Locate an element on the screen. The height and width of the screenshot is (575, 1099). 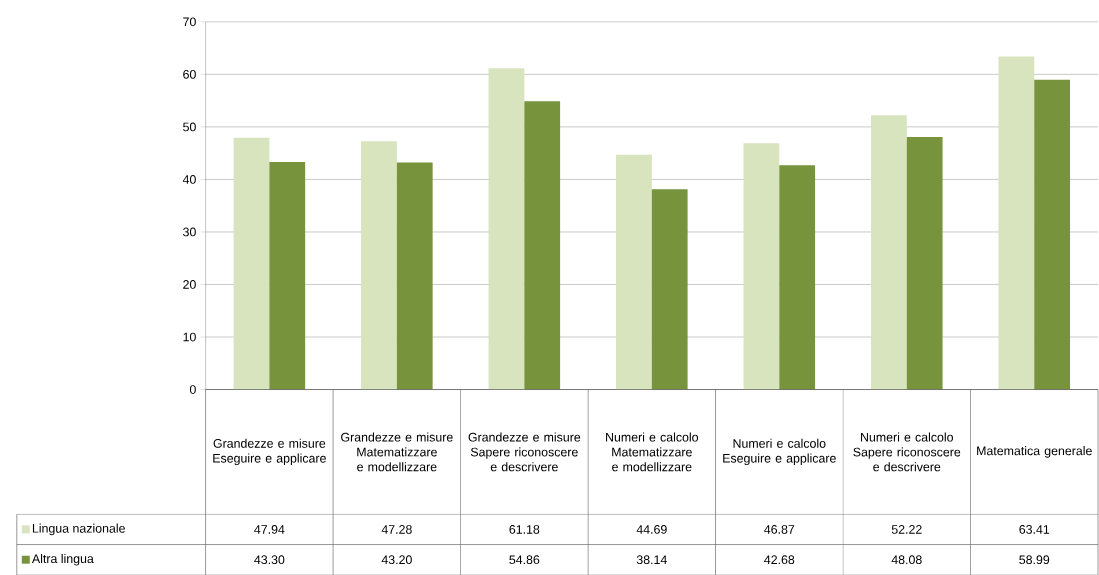
data-label: 52.22 is located at coordinates (906, 529).